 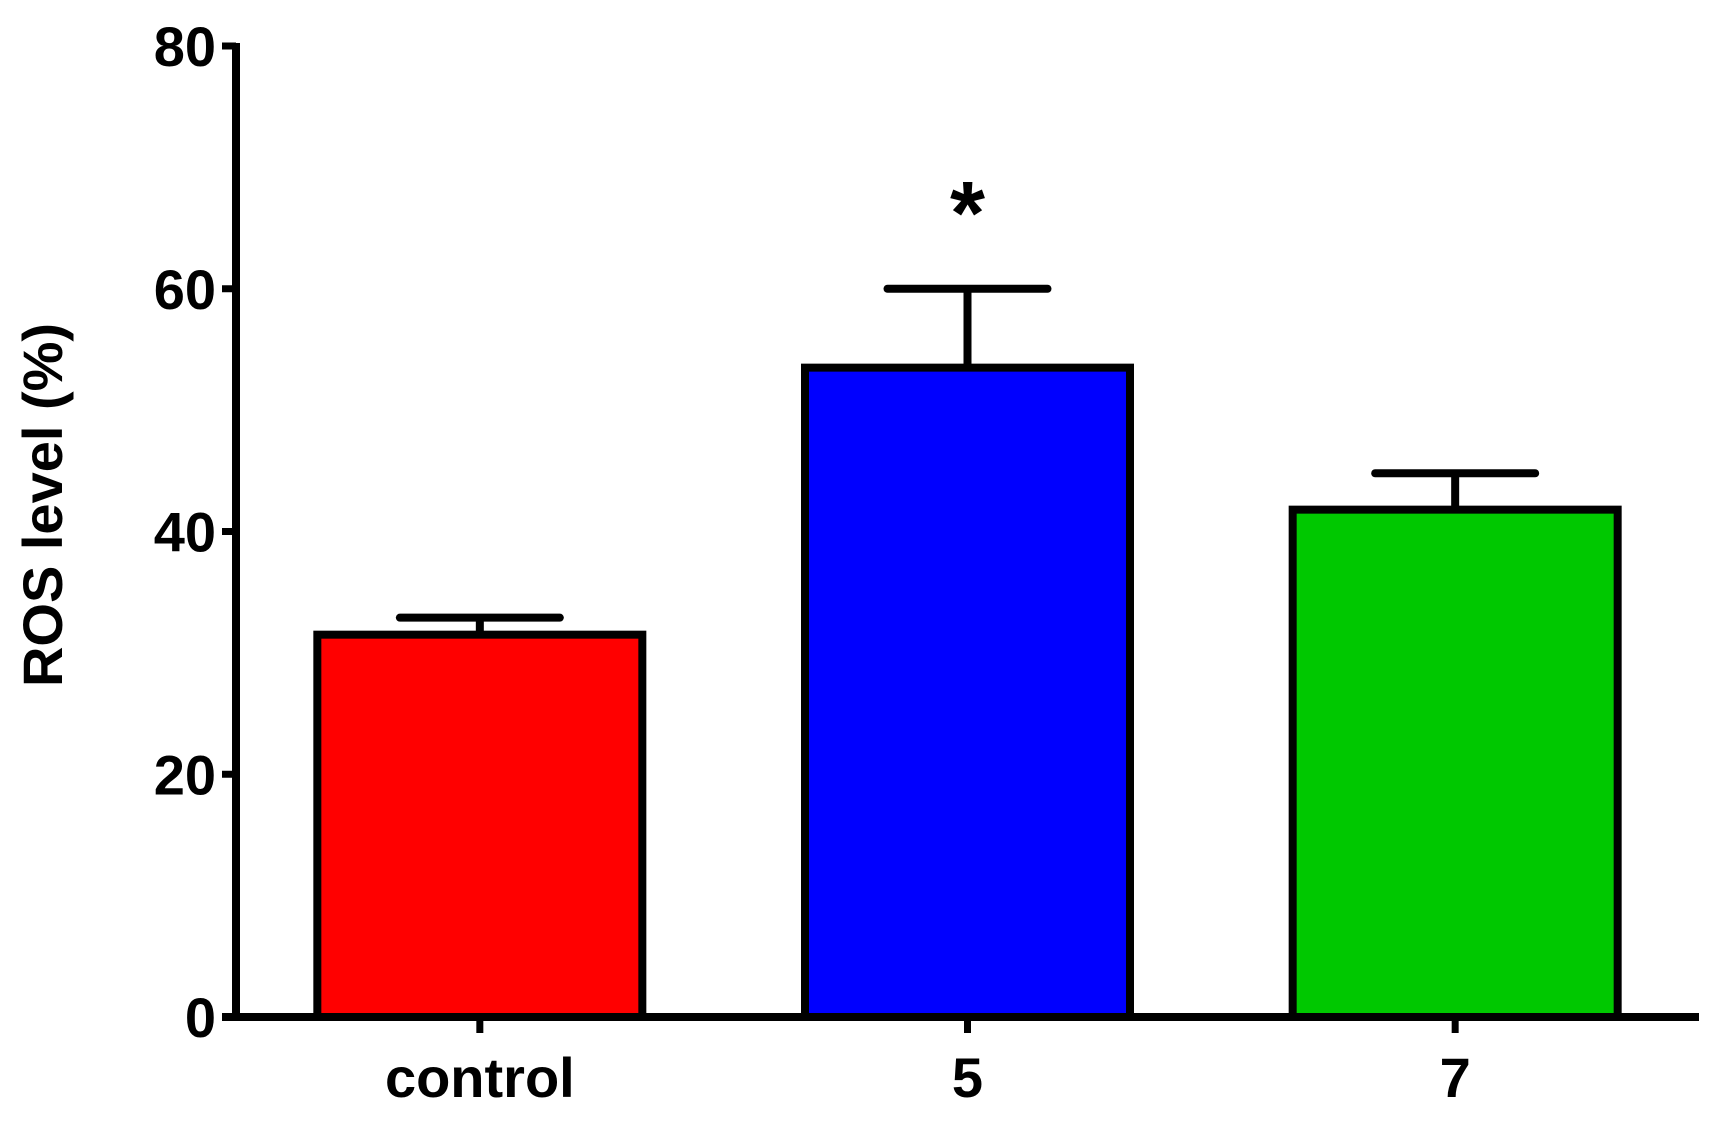 What do you see at coordinates (967, 1077) in the screenshot?
I see `x-tick-label: 5` at bounding box center [967, 1077].